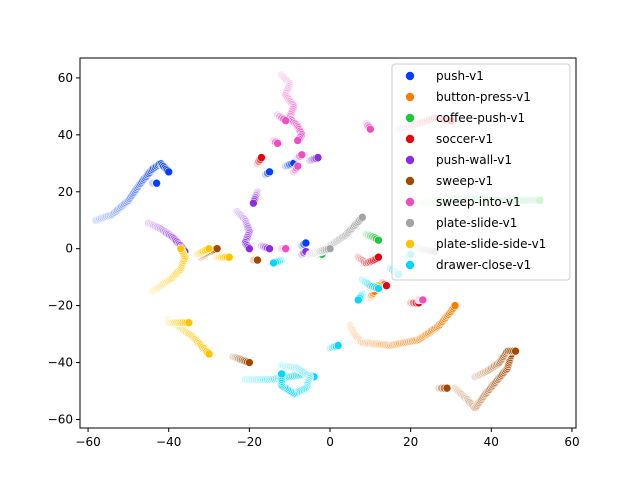 The height and width of the screenshot is (480, 640). Describe the element at coordinates (328, 324) in the screenshot. I see `series-drawer-close-v1` at that location.